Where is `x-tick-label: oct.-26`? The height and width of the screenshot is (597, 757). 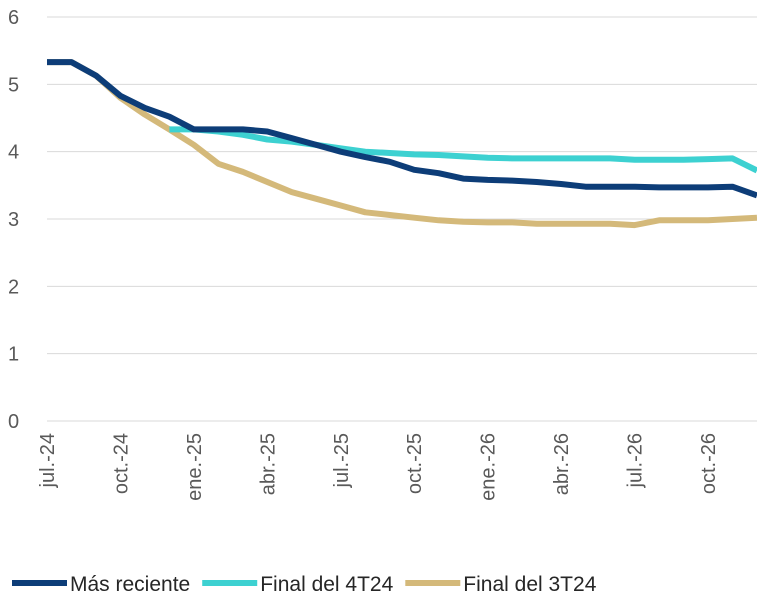
x-tick-label: oct.-26 is located at coordinates (709, 463).